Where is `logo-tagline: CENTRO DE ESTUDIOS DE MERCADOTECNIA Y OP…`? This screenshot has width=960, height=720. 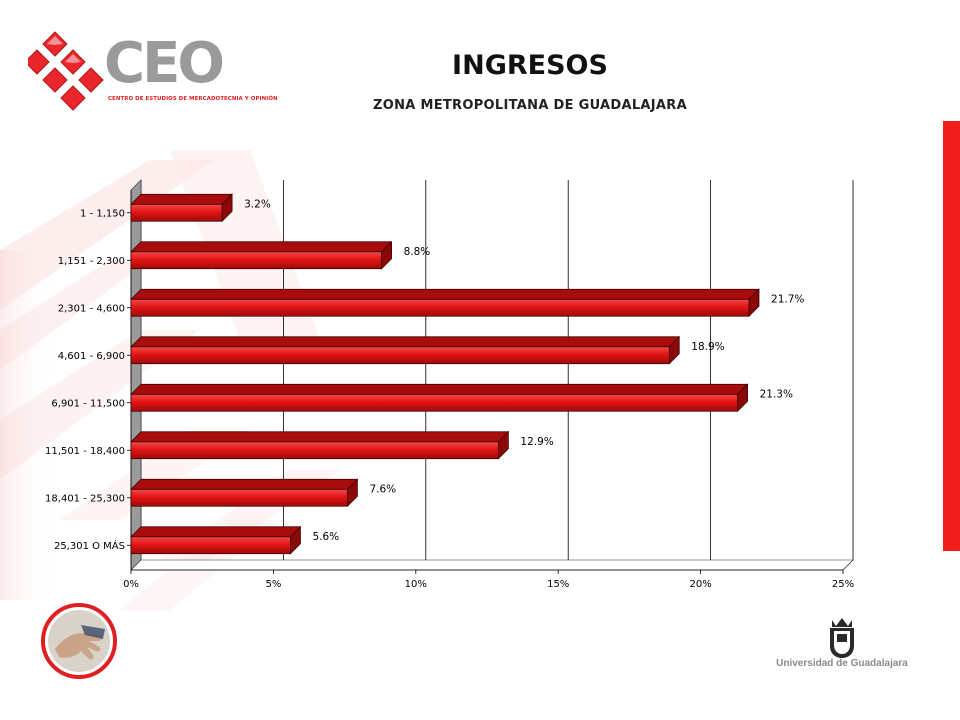 logo-tagline: CENTRO DE ESTUDIOS DE MERCADOTECNIA Y OP… is located at coordinates (193, 99).